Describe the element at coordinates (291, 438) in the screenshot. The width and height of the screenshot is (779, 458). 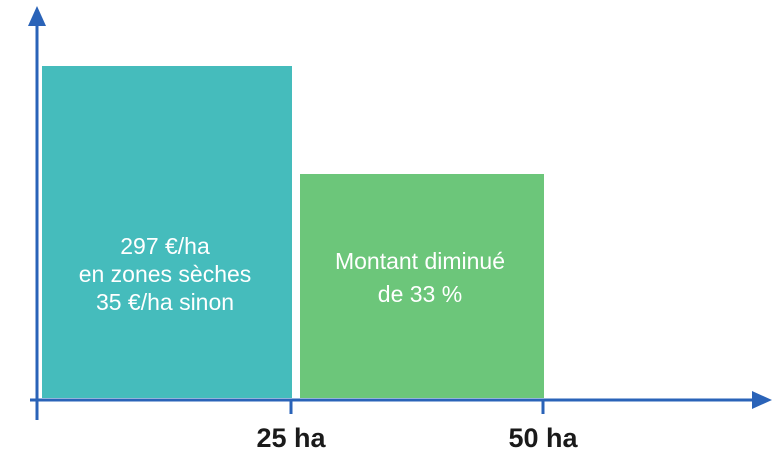
I see `tick-label: 25 ha` at that location.